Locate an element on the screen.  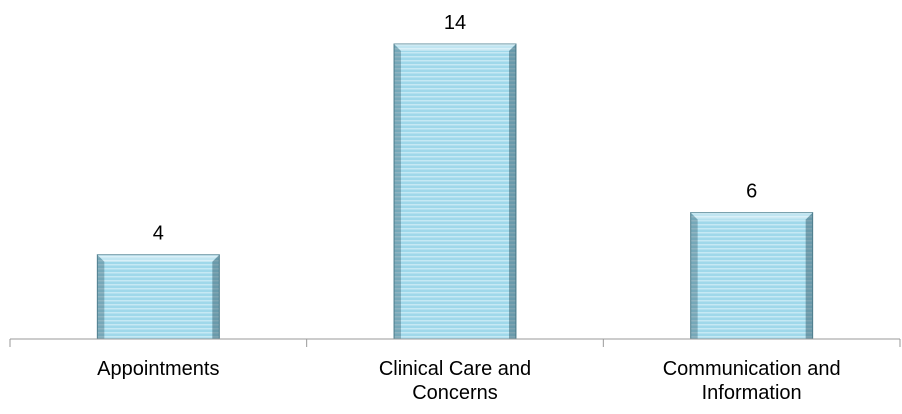
category-label-communication: Communication and Information is located at coordinates (751, 381).